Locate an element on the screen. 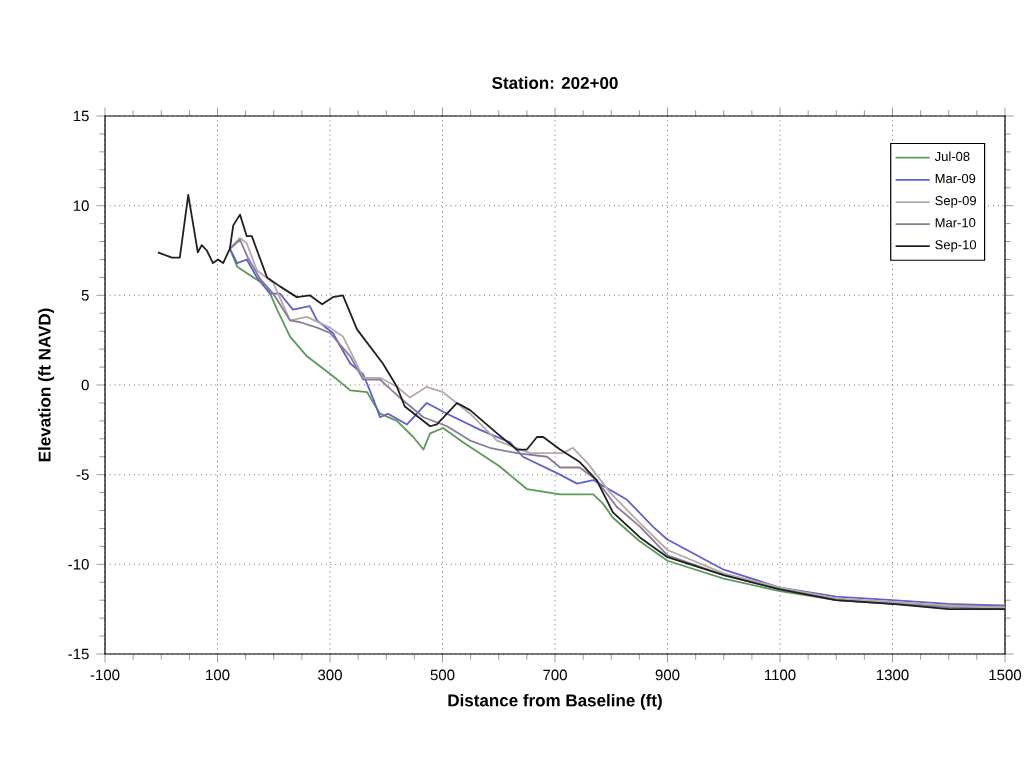 The height and width of the screenshot is (762, 1035). chart-title: Station: 202+00 is located at coordinates (555, 82).